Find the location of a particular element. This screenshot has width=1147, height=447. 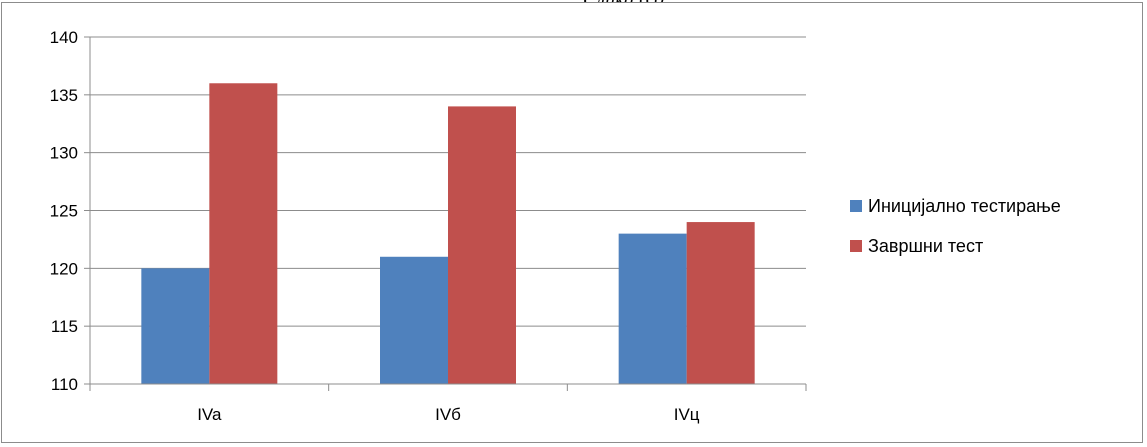

legend-item-initial: Иницијално тестирање is located at coordinates (955, 206).